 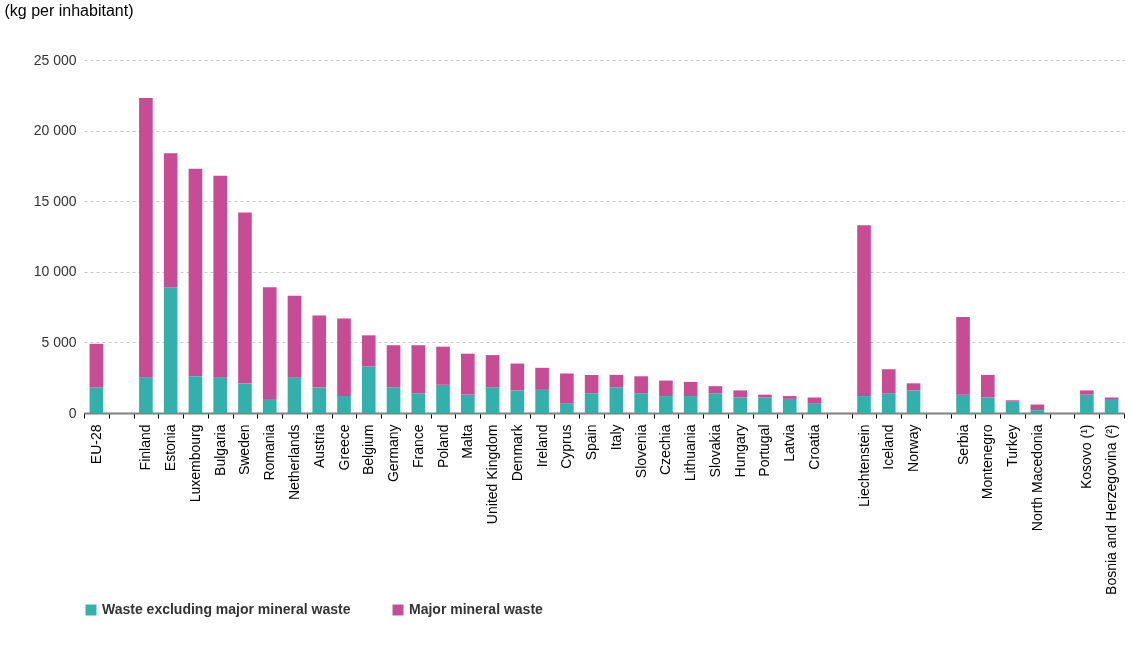 What do you see at coordinates (55, 200) in the screenshot?
I see `y-tick-label: 15 000` at bounding box center [55, 200].